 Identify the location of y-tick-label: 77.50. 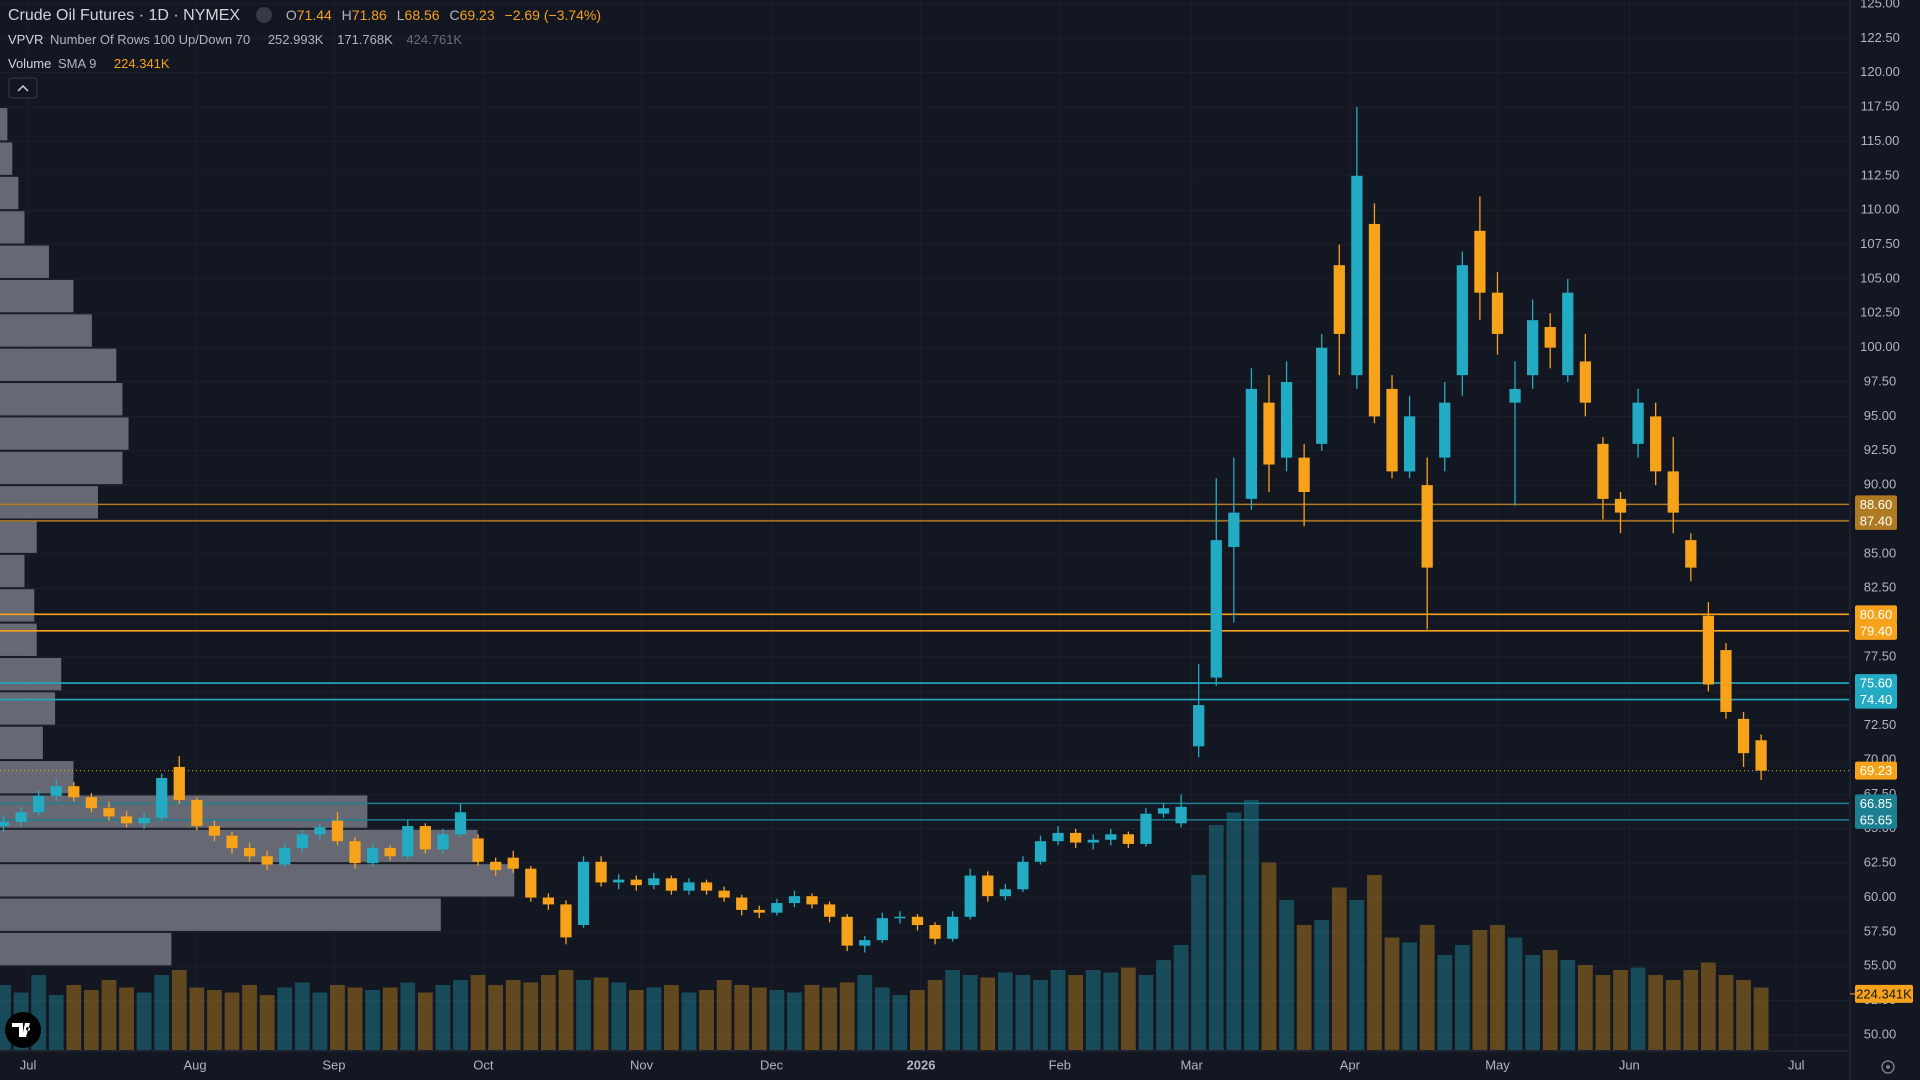
(1880, 655).